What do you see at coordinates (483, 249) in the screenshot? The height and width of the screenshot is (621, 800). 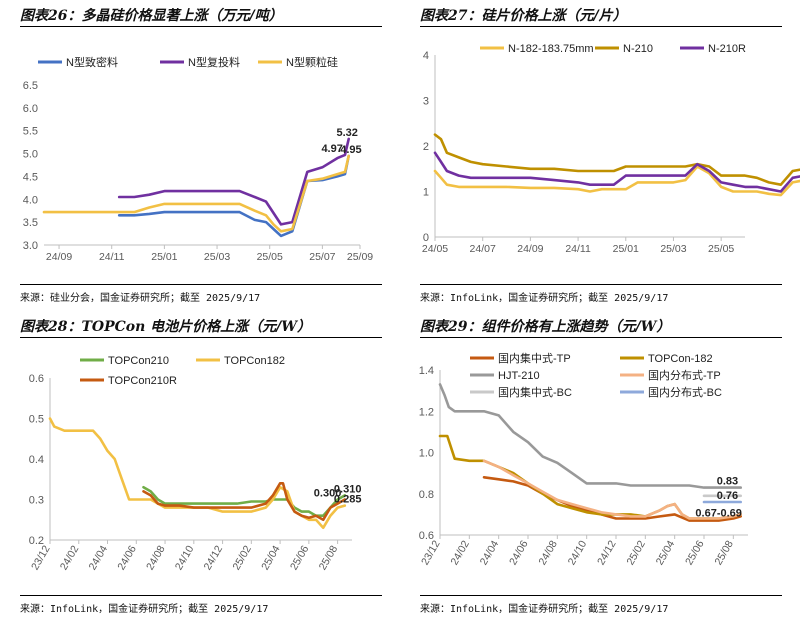 I see `x-tick-label: 24/07` at bounding box center [483, 249].